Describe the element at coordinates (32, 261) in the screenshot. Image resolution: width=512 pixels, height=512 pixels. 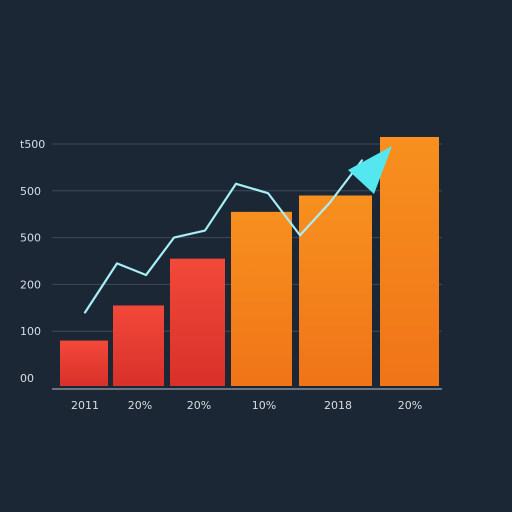
I see `y-axis-ticks: 00 100 200 500 500 t500` at that location.